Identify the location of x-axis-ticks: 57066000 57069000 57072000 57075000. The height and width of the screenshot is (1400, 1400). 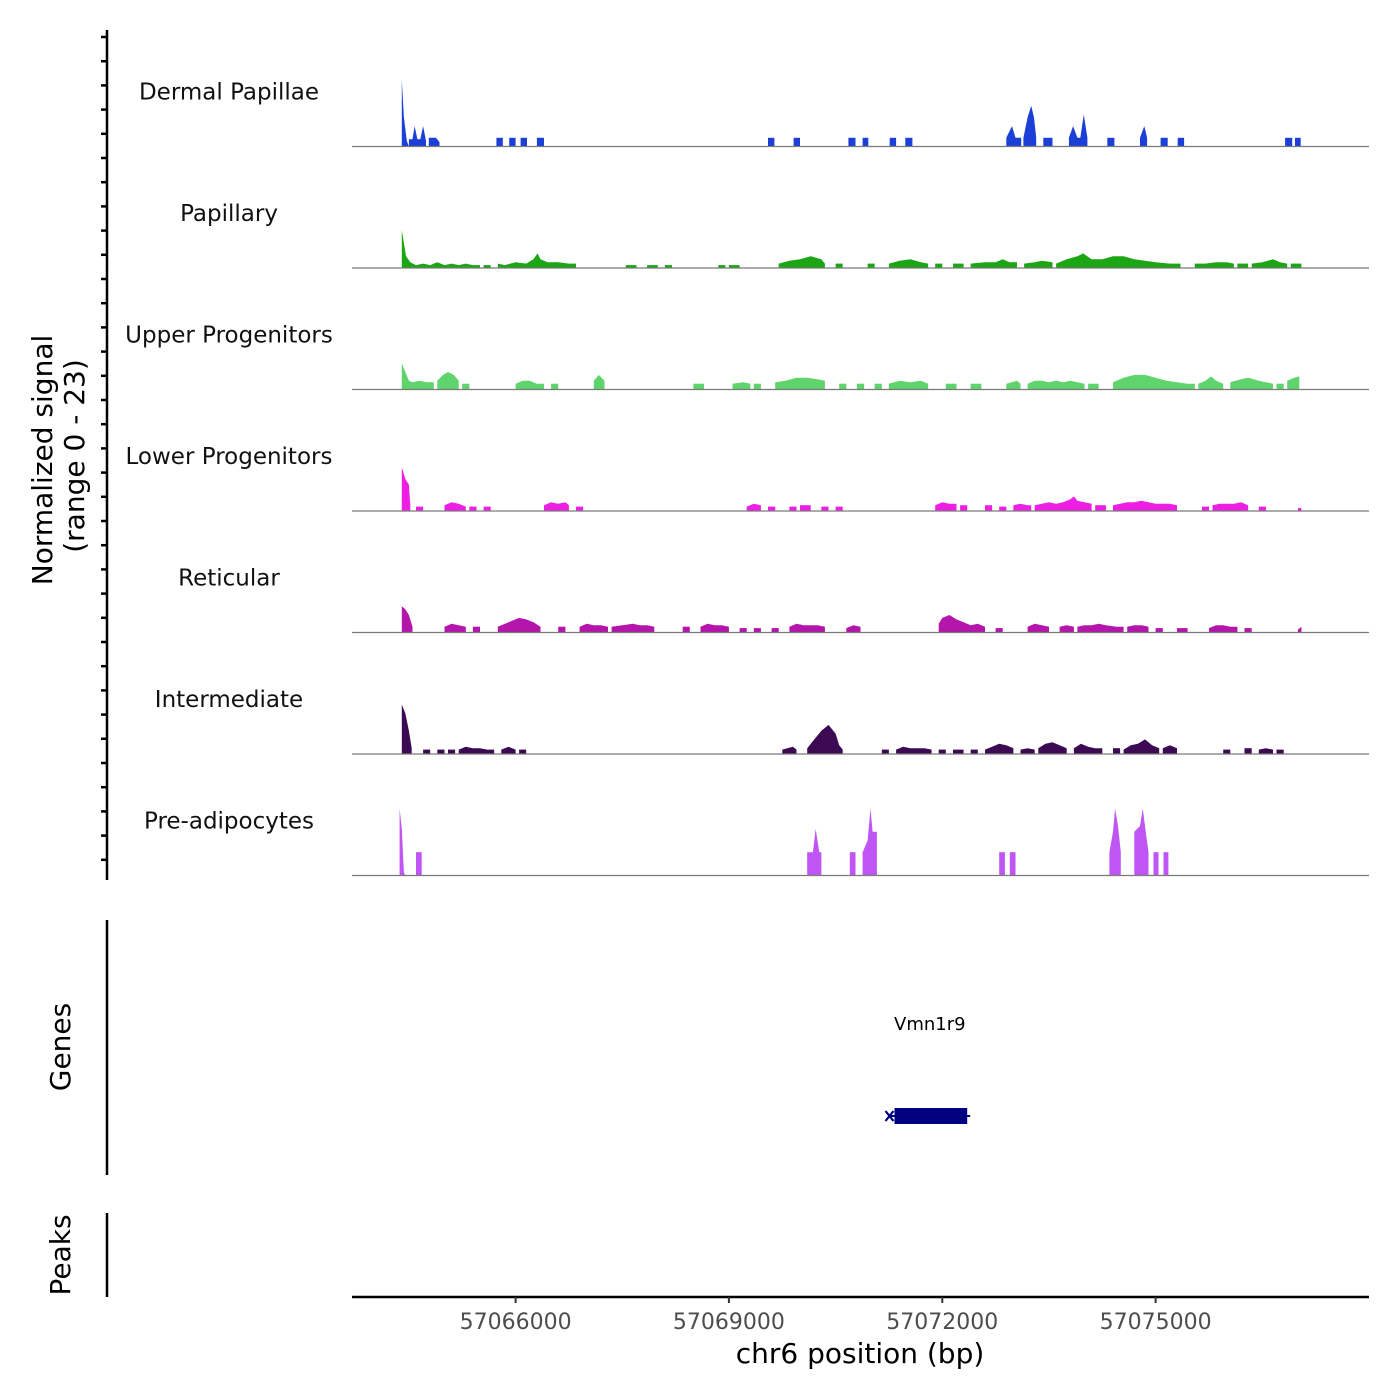
(836, 1316).